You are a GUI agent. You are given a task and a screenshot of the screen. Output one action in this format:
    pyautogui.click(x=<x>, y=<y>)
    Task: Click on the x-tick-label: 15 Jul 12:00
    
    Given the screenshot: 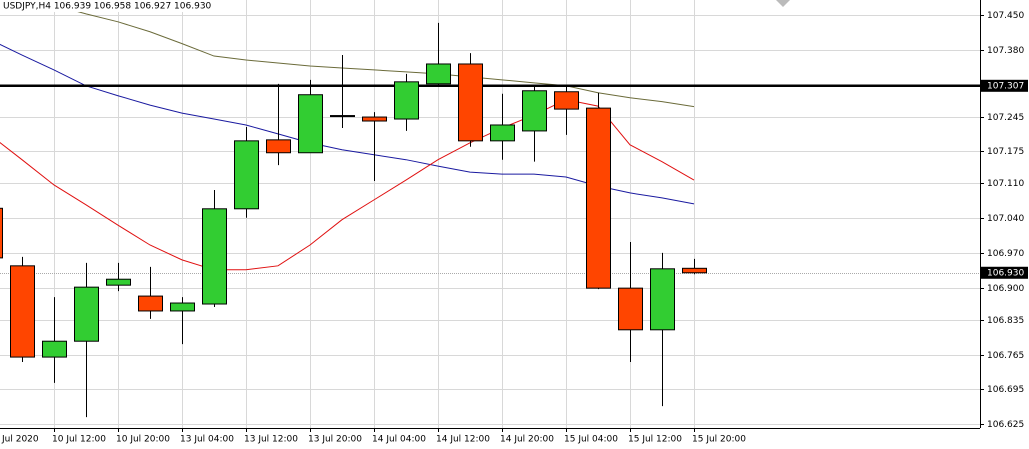 What is the action you would take?
    pyautogui.click(x=655, y=440)
    